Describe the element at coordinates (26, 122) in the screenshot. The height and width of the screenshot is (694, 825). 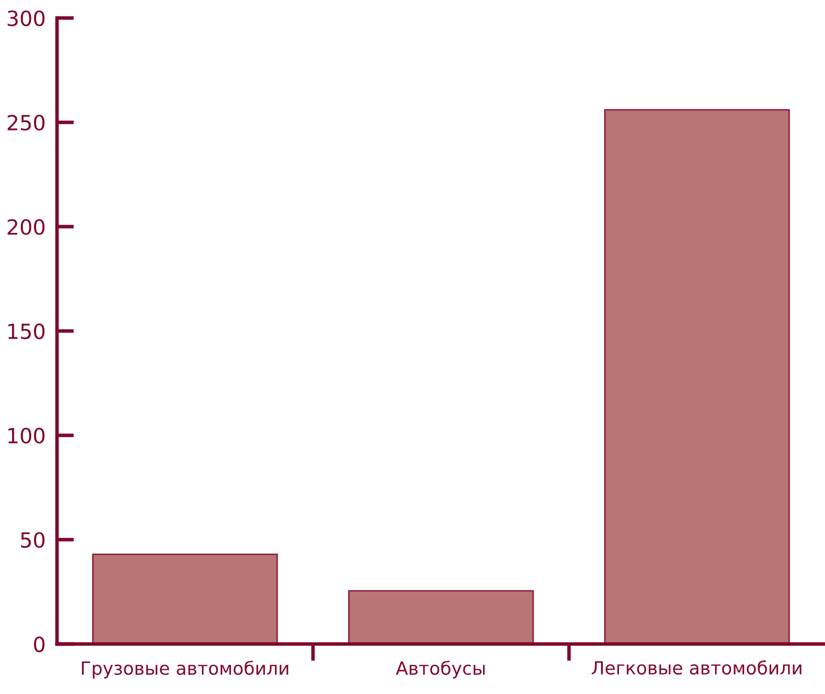
I see `y-tick-label: 250` at that location.